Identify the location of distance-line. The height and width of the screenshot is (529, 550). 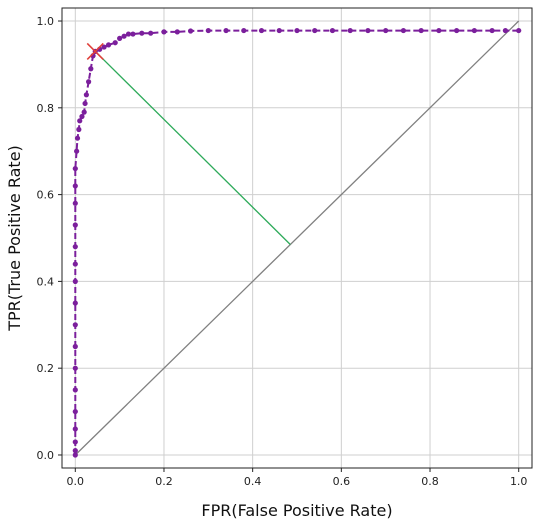
(192, 147).